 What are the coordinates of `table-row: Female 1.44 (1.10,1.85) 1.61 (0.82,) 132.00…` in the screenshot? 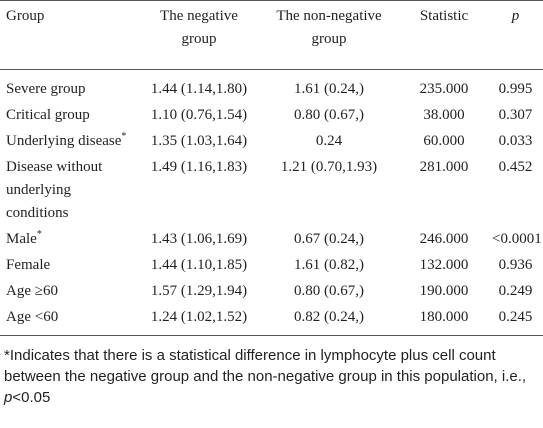 It's located at (271, 266).